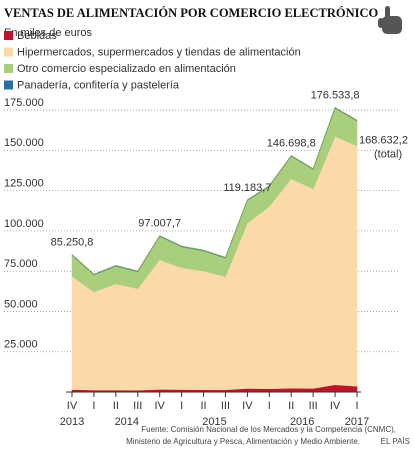 The width and height of the screenshot is (414, 463). What do you see at coordinates (24, 184) in the screenshot?
I see `y-tick-label: 125.000` at bounding box center [24, 184].